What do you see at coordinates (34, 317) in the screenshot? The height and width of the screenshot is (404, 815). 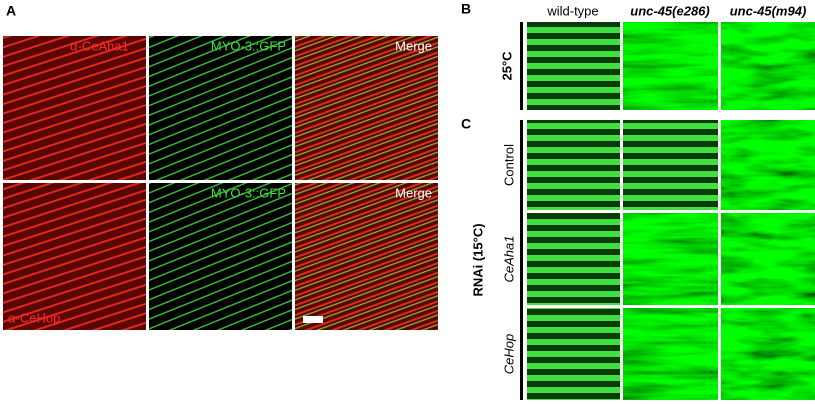 I see `image-label: α-CeHop` at bounding box center [34, 317].